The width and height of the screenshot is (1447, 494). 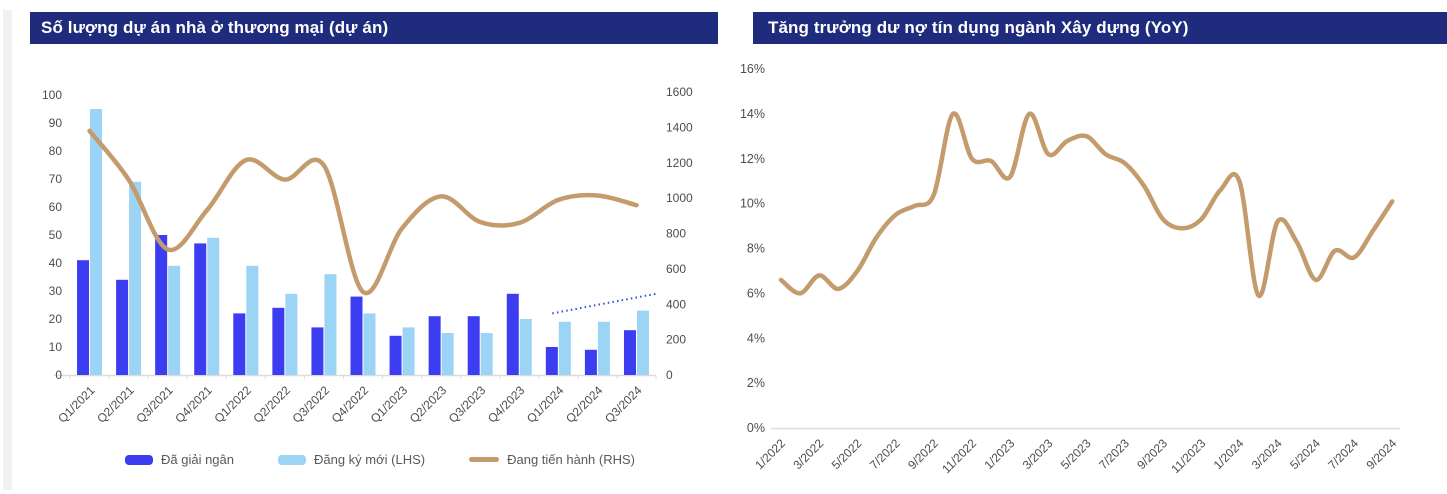 I want to click on x-axis-label: 9/2022, so click(x=923, y=454).